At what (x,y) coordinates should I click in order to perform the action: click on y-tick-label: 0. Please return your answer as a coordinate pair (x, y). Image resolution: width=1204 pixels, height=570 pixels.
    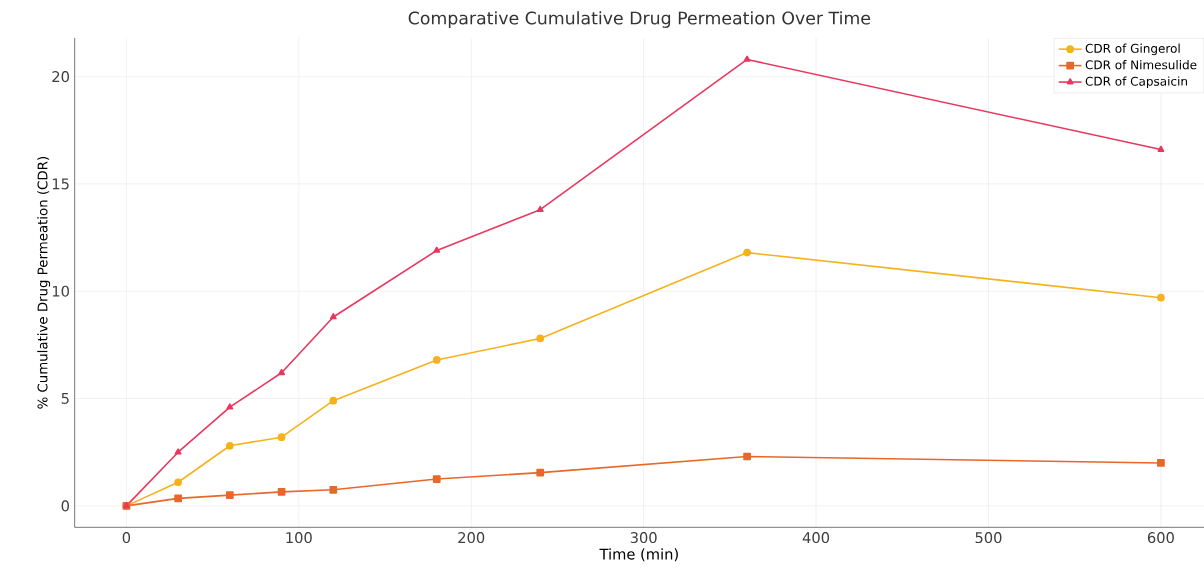
    Looking at the image, I should click on (65, 506).